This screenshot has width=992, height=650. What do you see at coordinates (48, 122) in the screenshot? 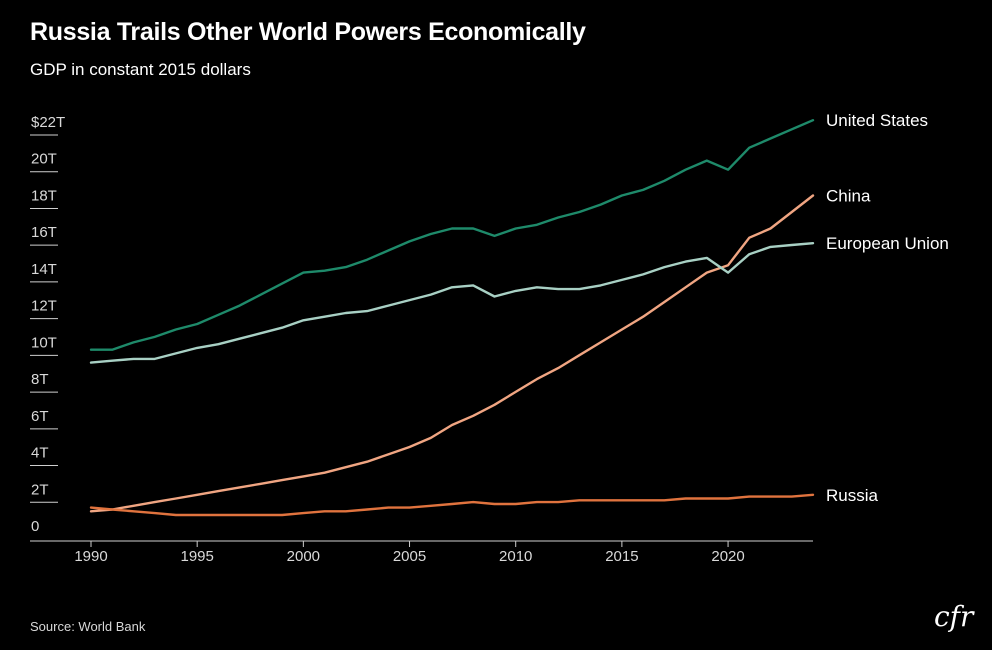
I see `y-tick-label: $22T` at bounding box center [48, 122].